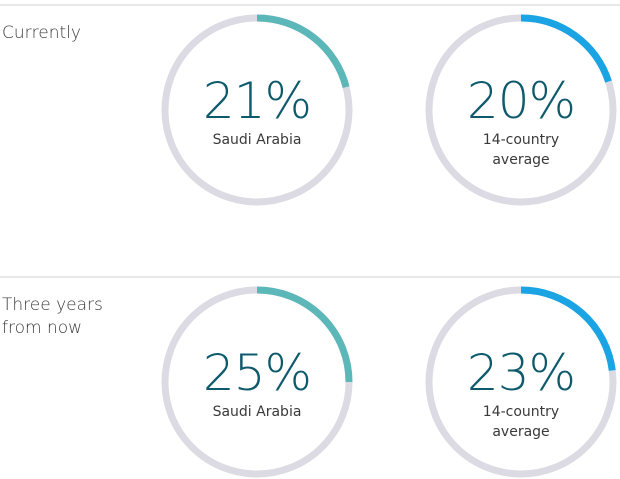 The image size is (620, 479). I want to click on row-label: Three years from now, so click(52, 316).